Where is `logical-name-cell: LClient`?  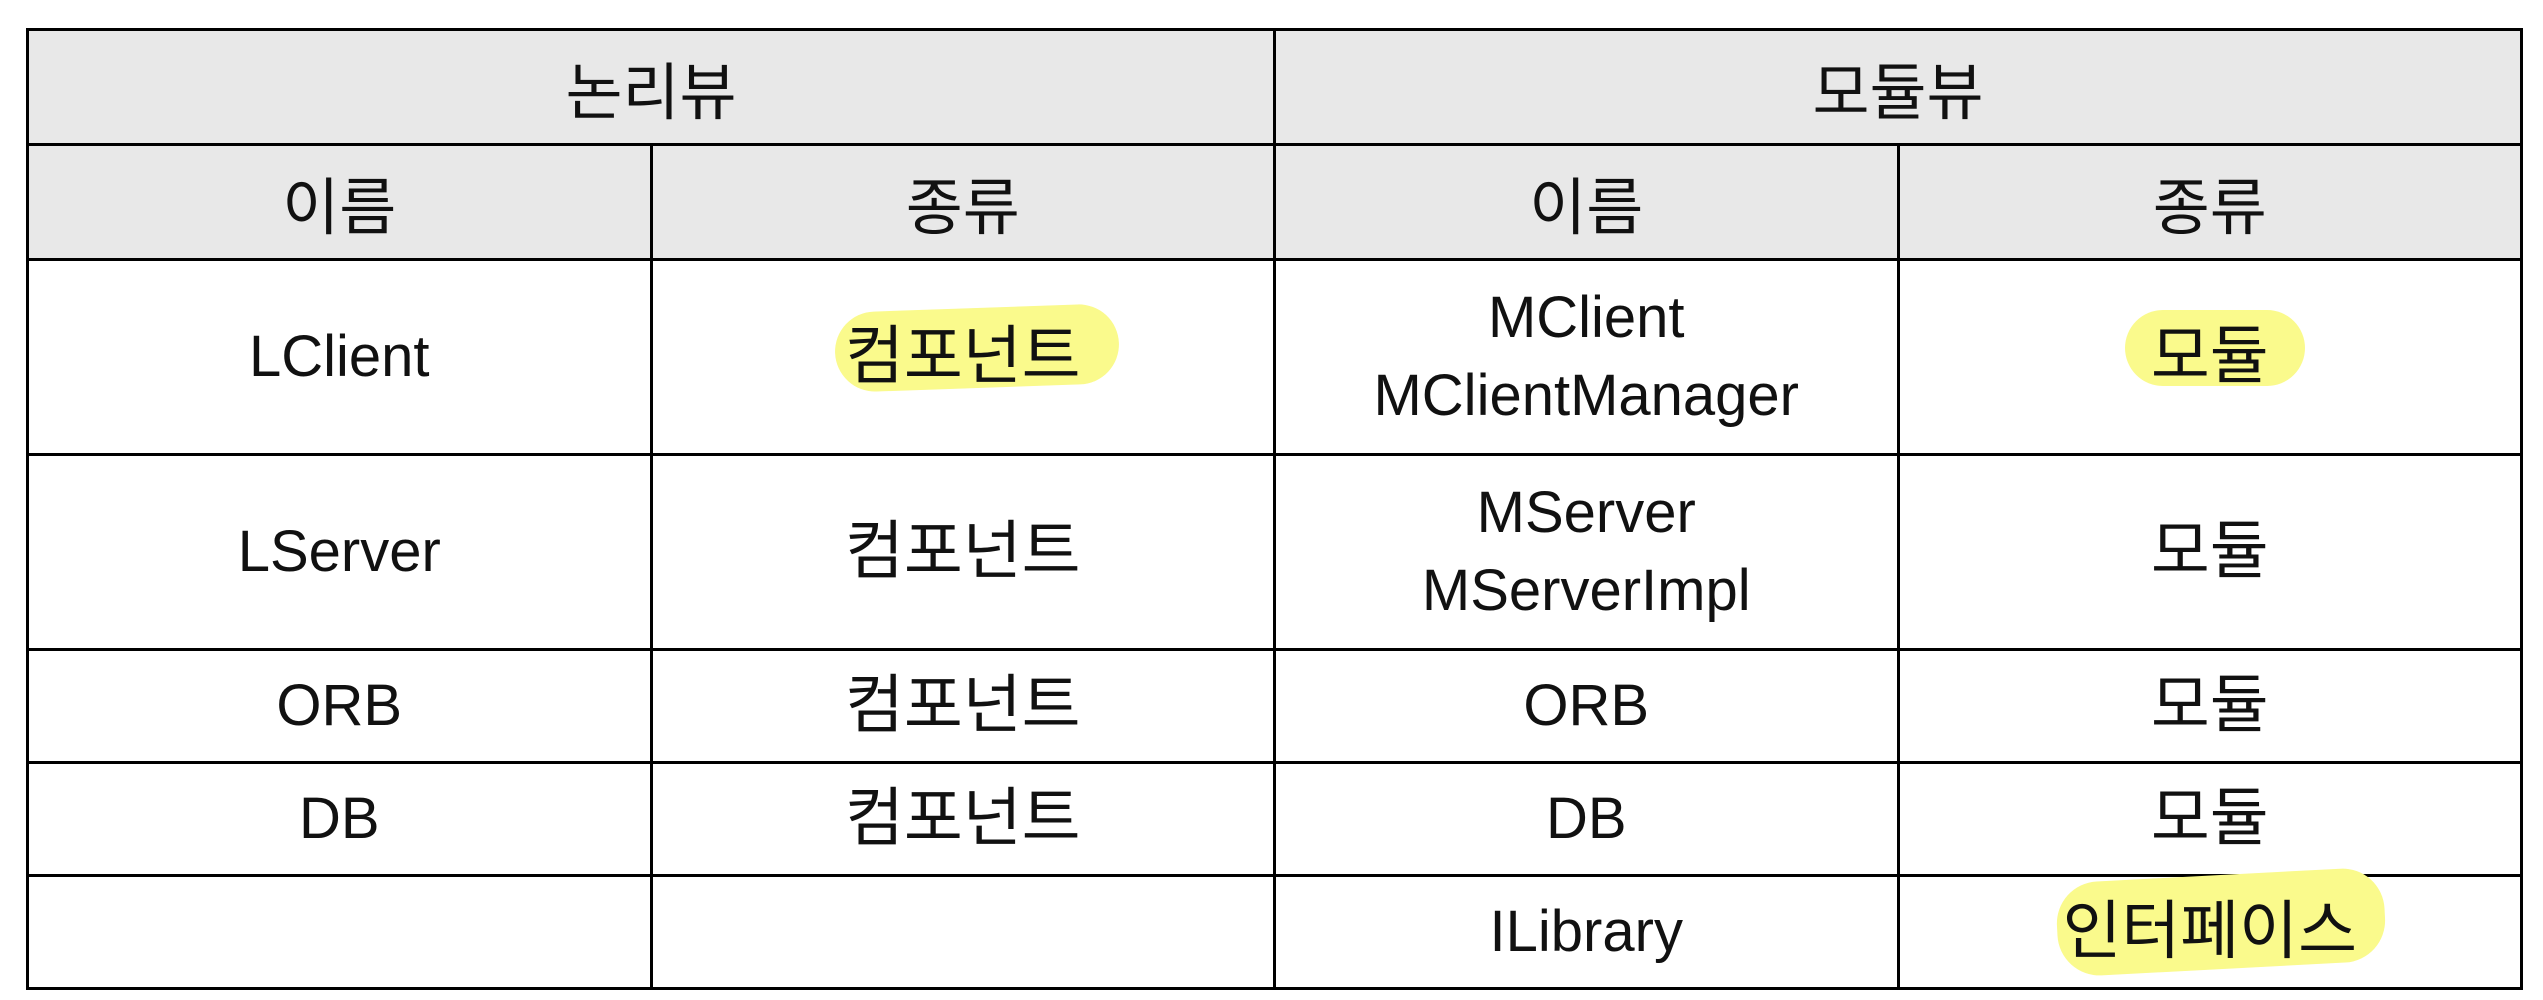 logical-name-cell: LClient is located at coordinates (339, 357).